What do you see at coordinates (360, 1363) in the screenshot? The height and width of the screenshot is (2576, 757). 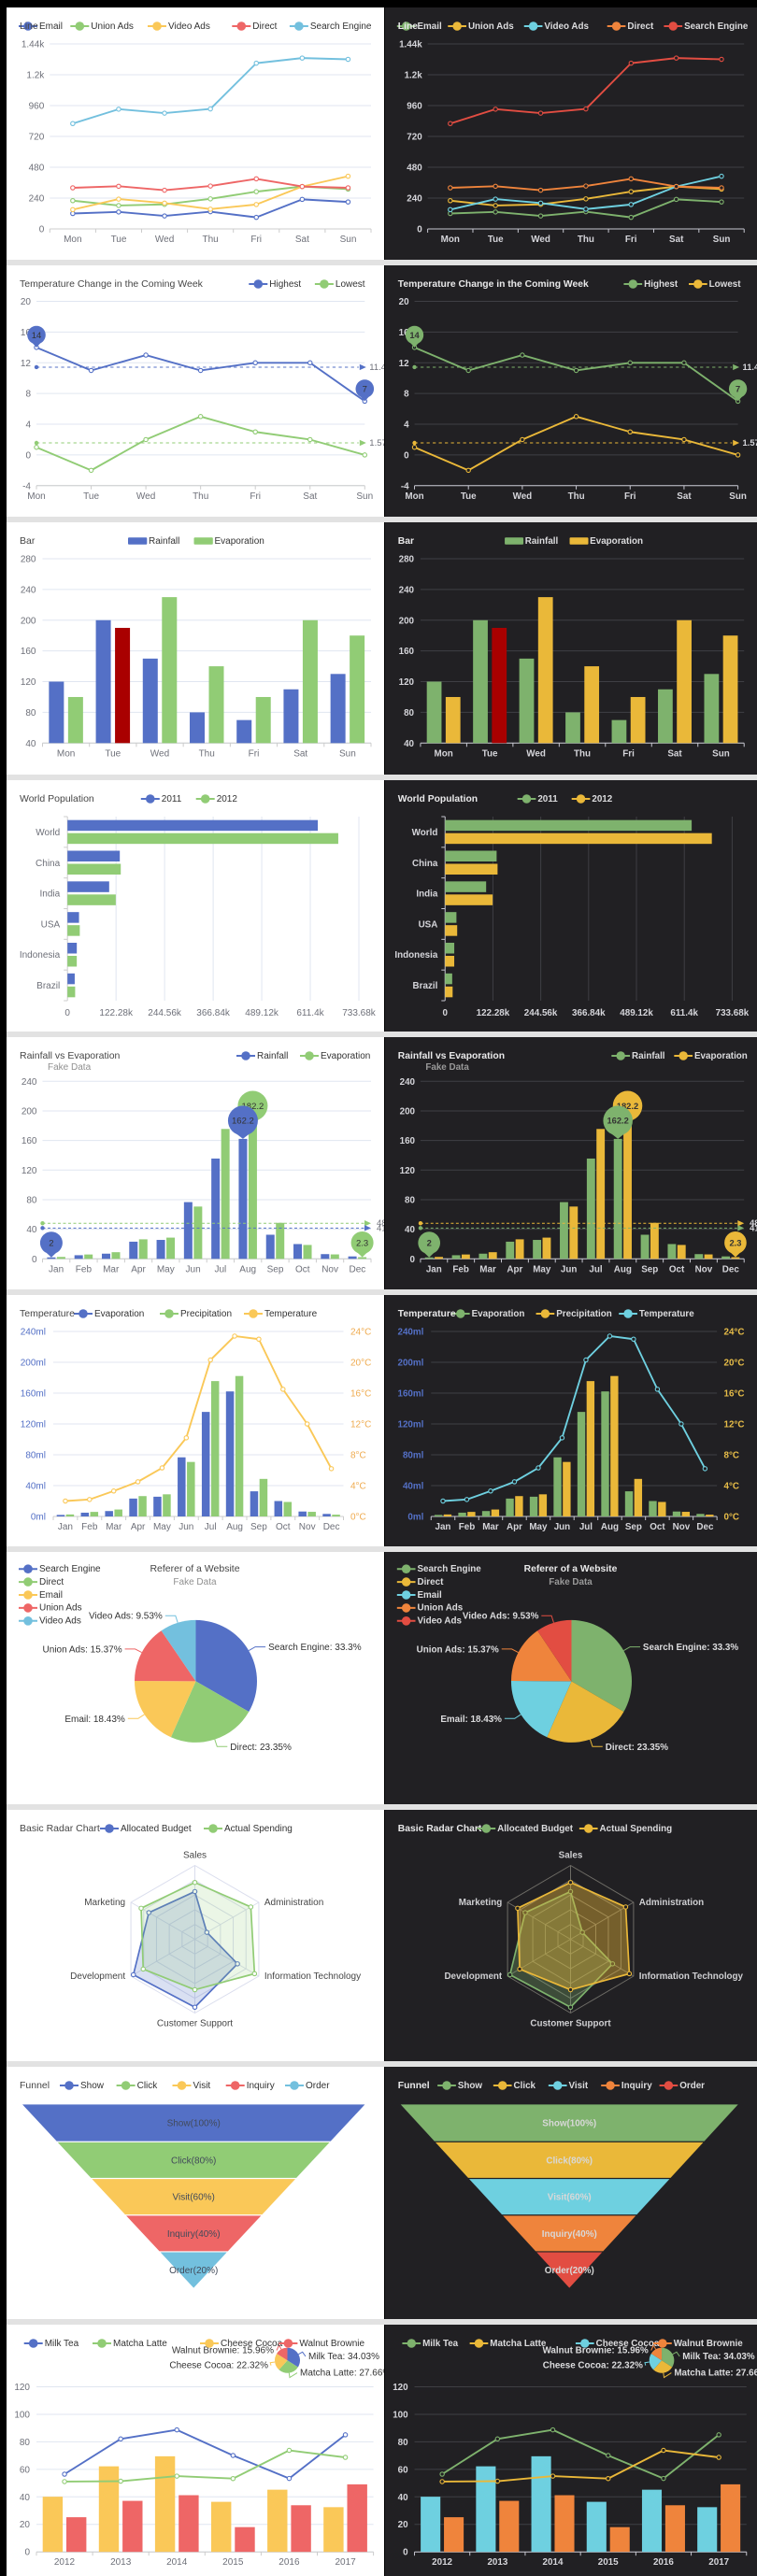 I see `svg-text: 20°C` at bounding box center [360, 1363].